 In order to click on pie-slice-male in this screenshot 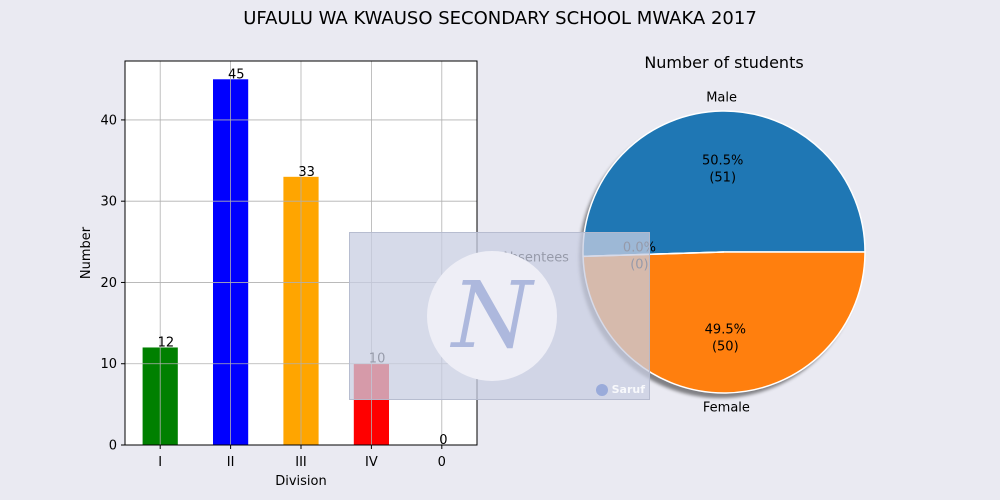, I will do `click(724, 184)`.